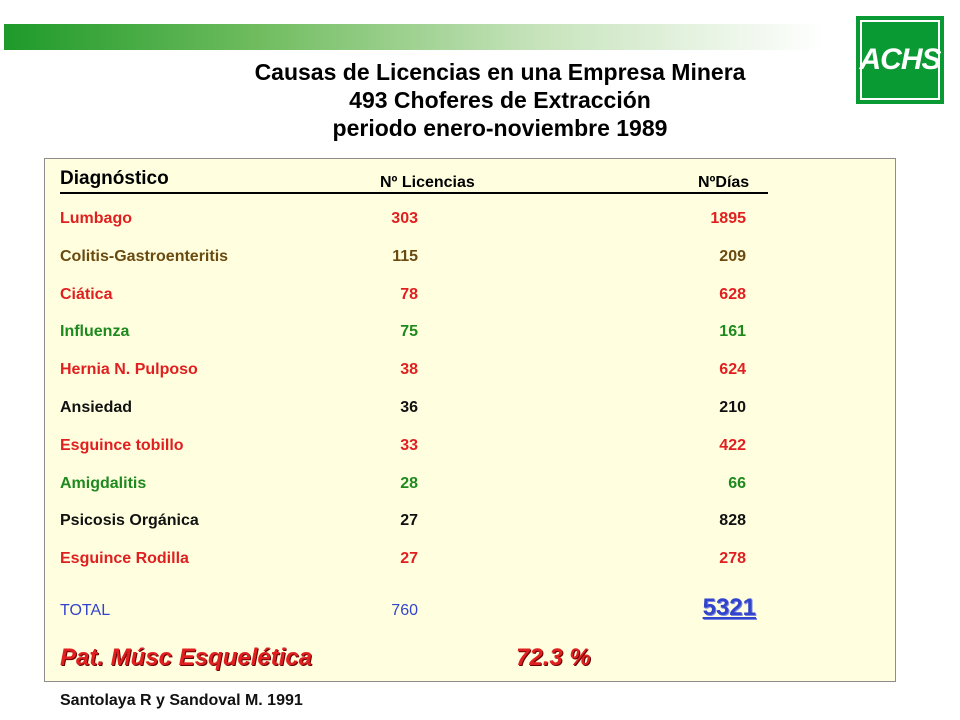  Describe the element at coordinates (181, 700) in the screenshot. I see `source-citation: Santolaya R y Sandoval M. 1991` at that location.